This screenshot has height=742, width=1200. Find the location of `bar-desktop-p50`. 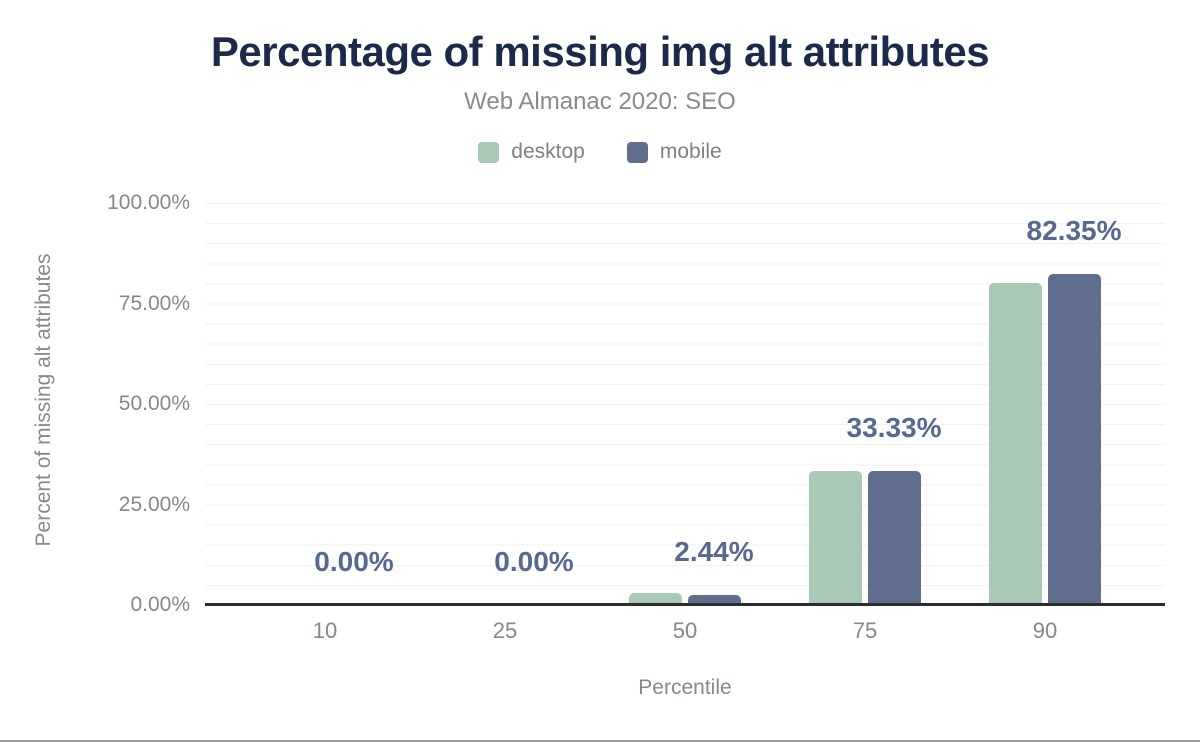

bar-desktop-p50 is located at coordinates (655, 599).